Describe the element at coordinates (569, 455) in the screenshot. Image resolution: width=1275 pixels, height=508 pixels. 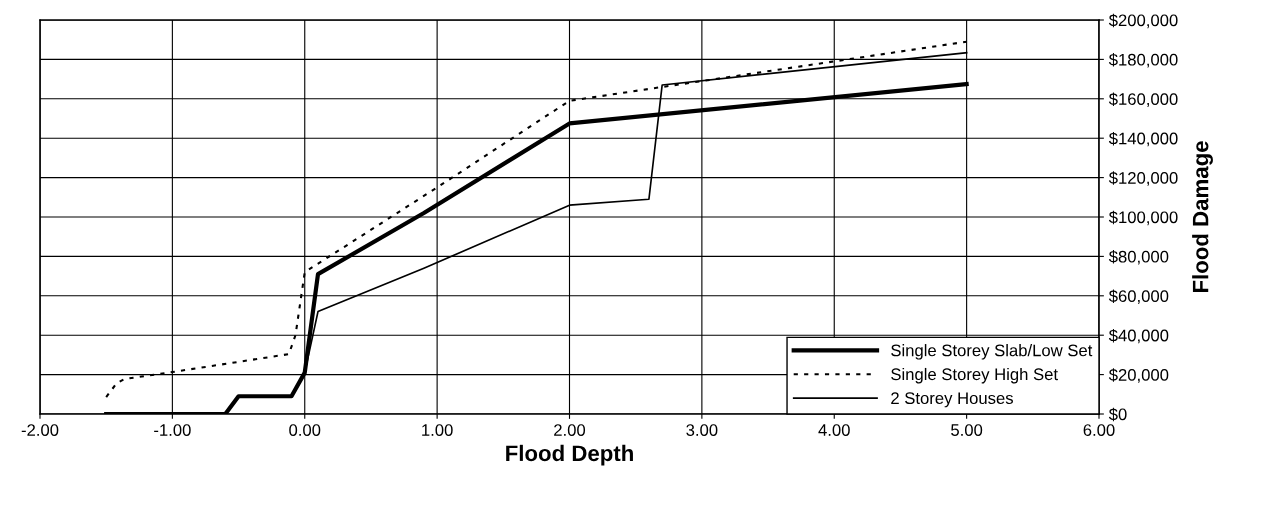
I see `x-axis-title: Flood Depth` at that location.